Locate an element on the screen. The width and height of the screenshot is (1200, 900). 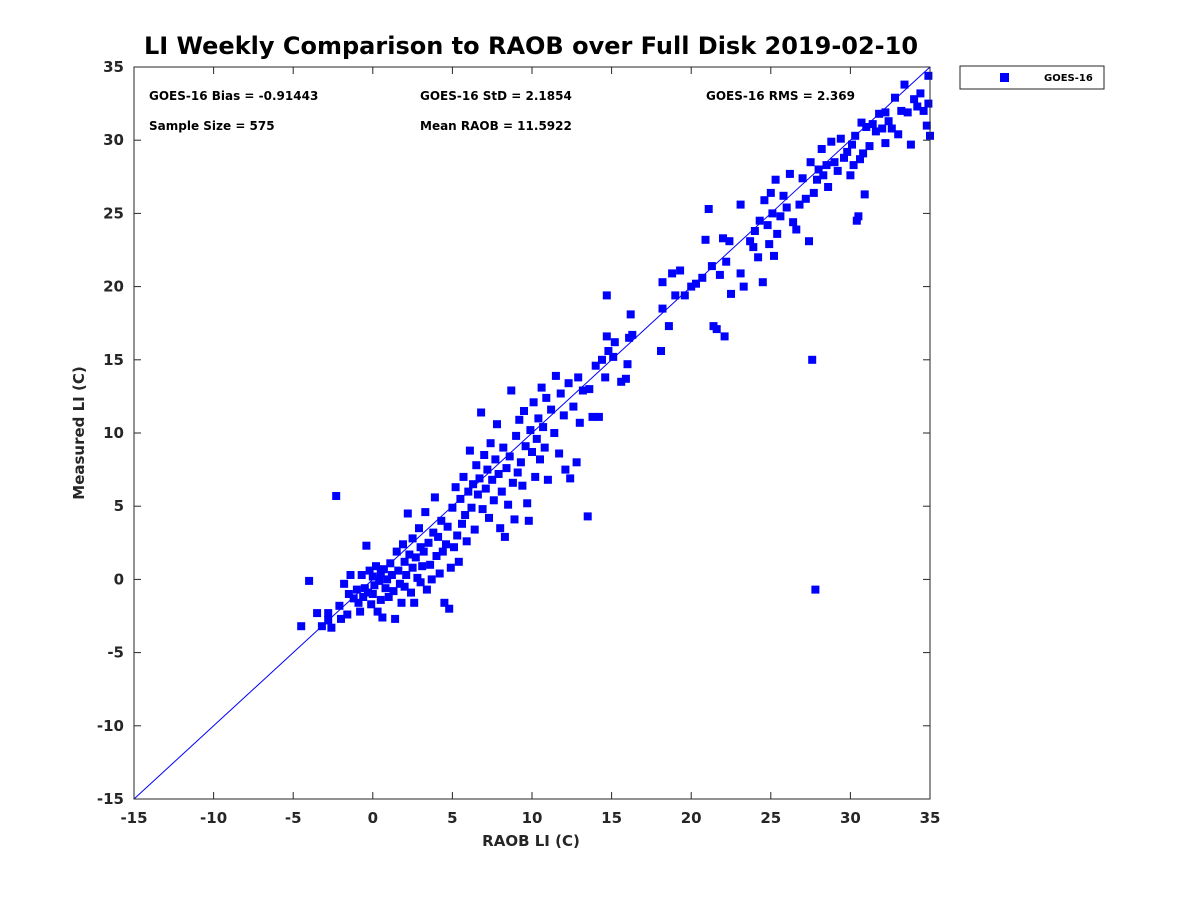
bias-annotation: GOES-16 Bias = -0.91443 is located at coordinates (233, 96).